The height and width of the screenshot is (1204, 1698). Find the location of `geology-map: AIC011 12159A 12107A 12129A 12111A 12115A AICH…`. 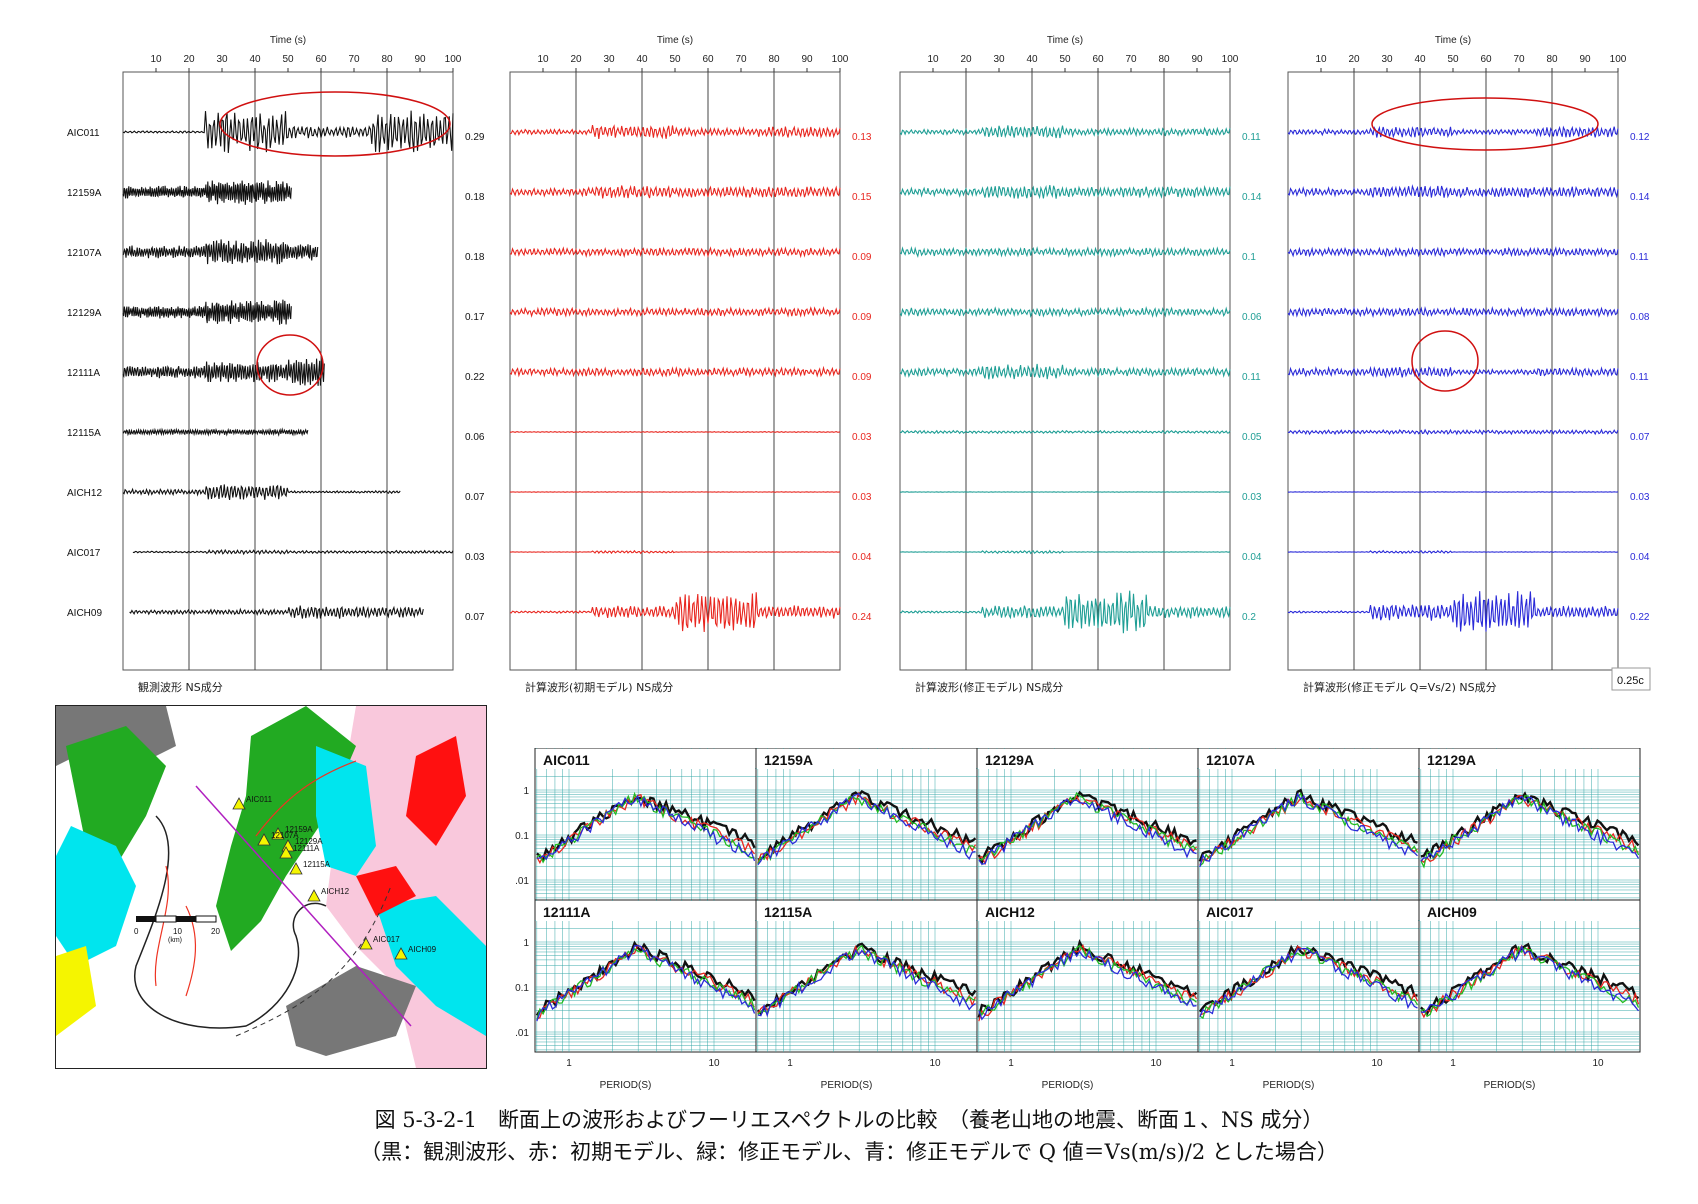

geology-map: AIC011 12159A 12107A 12129A 12111A 12115A AICH… is located at coordinates (271, 887).